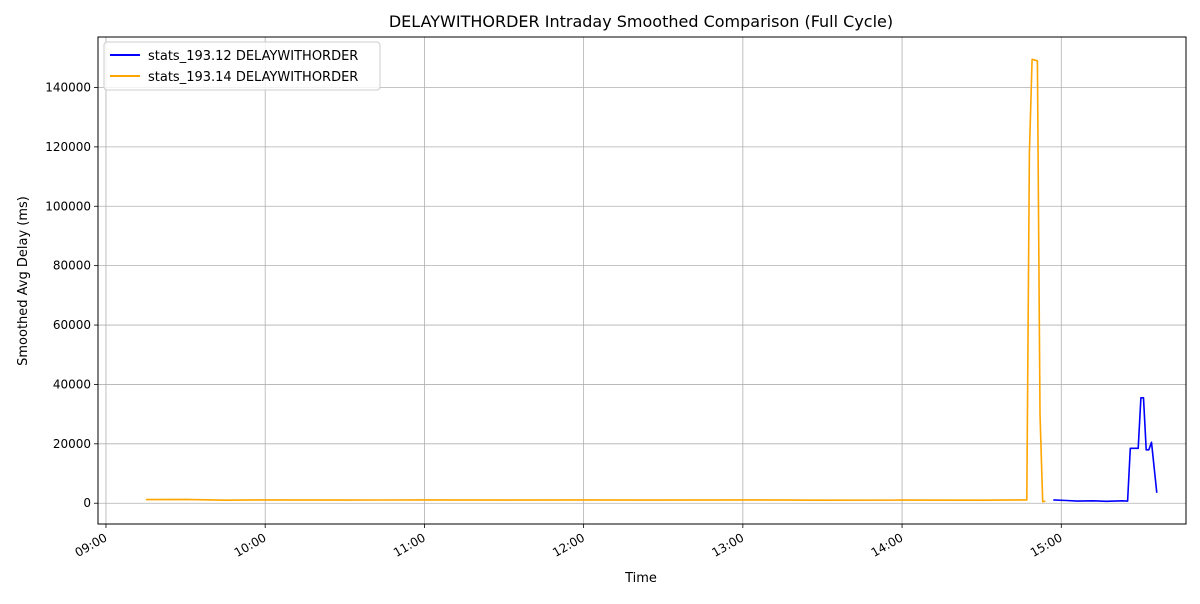  Describe the element at coordinates (640, 578) in the screenshot. I see `x-axis-label: Time` at that location.